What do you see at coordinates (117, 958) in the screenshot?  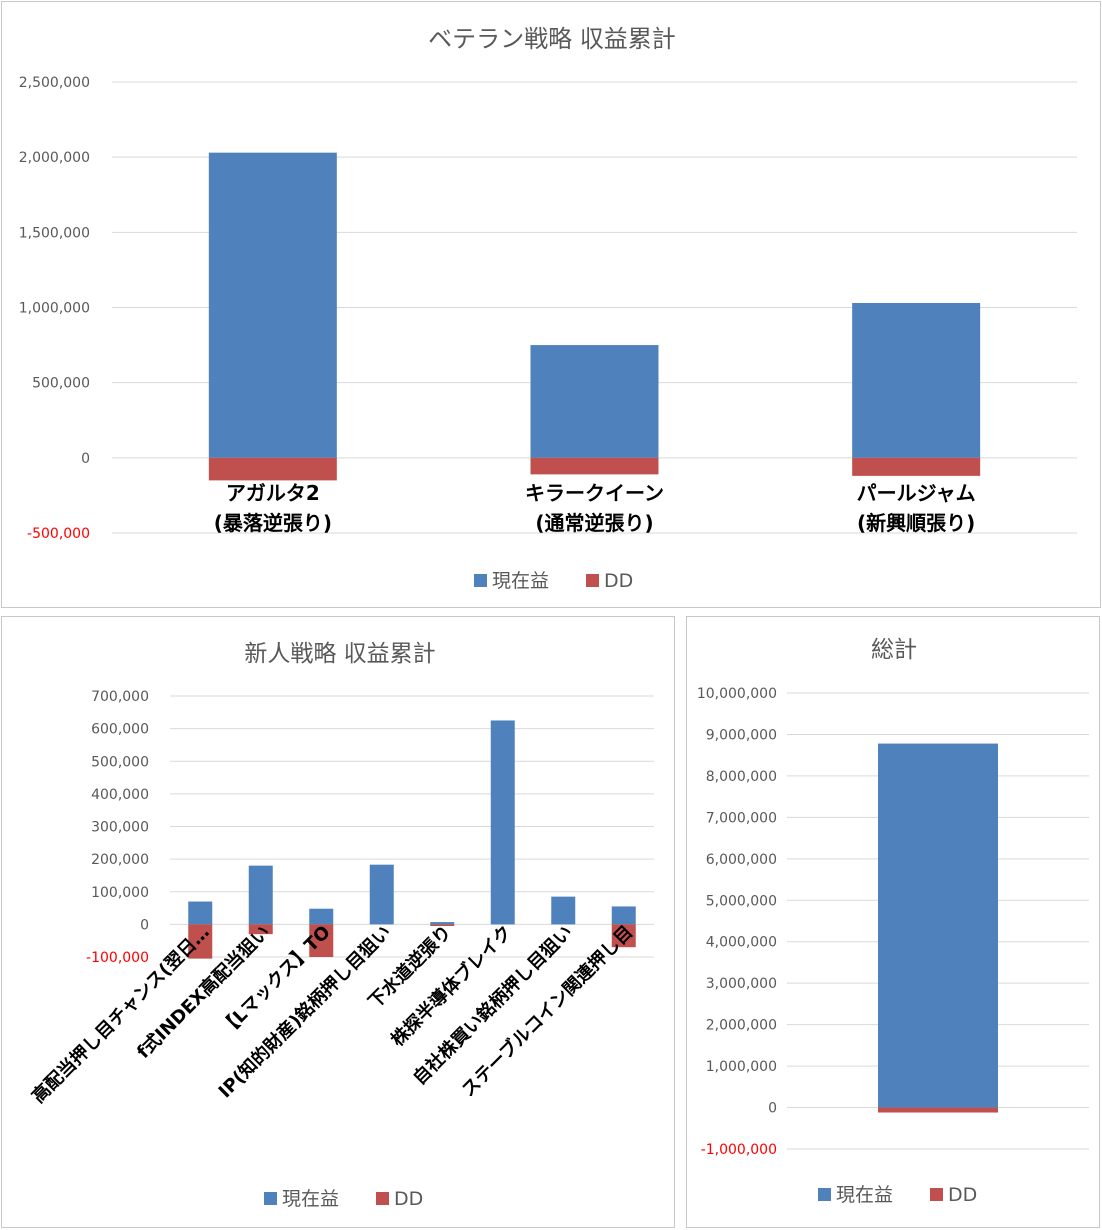 I see `y-tick-label: -100,000` at bounding box center [117, 958].